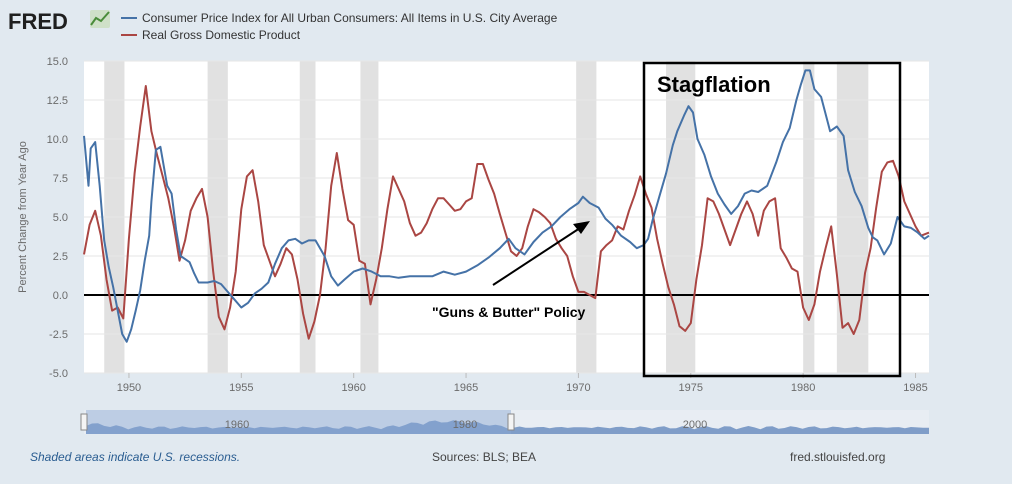 The height and width of the screenshot is (484, 1012). I want to click on navigator-area, so click(507, 427).